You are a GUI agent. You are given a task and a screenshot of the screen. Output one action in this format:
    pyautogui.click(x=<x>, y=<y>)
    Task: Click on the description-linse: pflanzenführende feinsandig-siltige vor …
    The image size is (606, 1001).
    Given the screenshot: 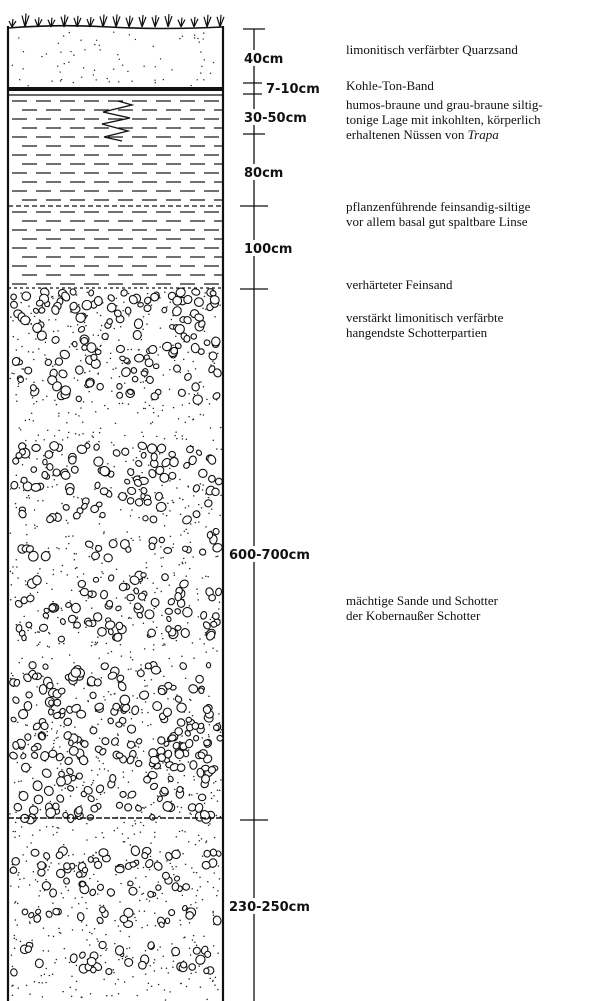 What is the action you would take?
    pyautogui.click(x=438, y=214)
    